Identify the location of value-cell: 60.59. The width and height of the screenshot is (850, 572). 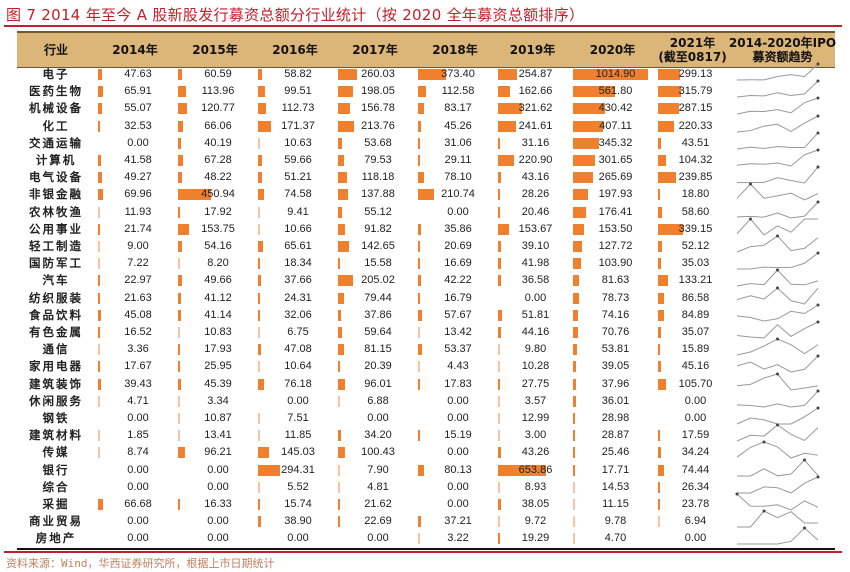
(218, 74).